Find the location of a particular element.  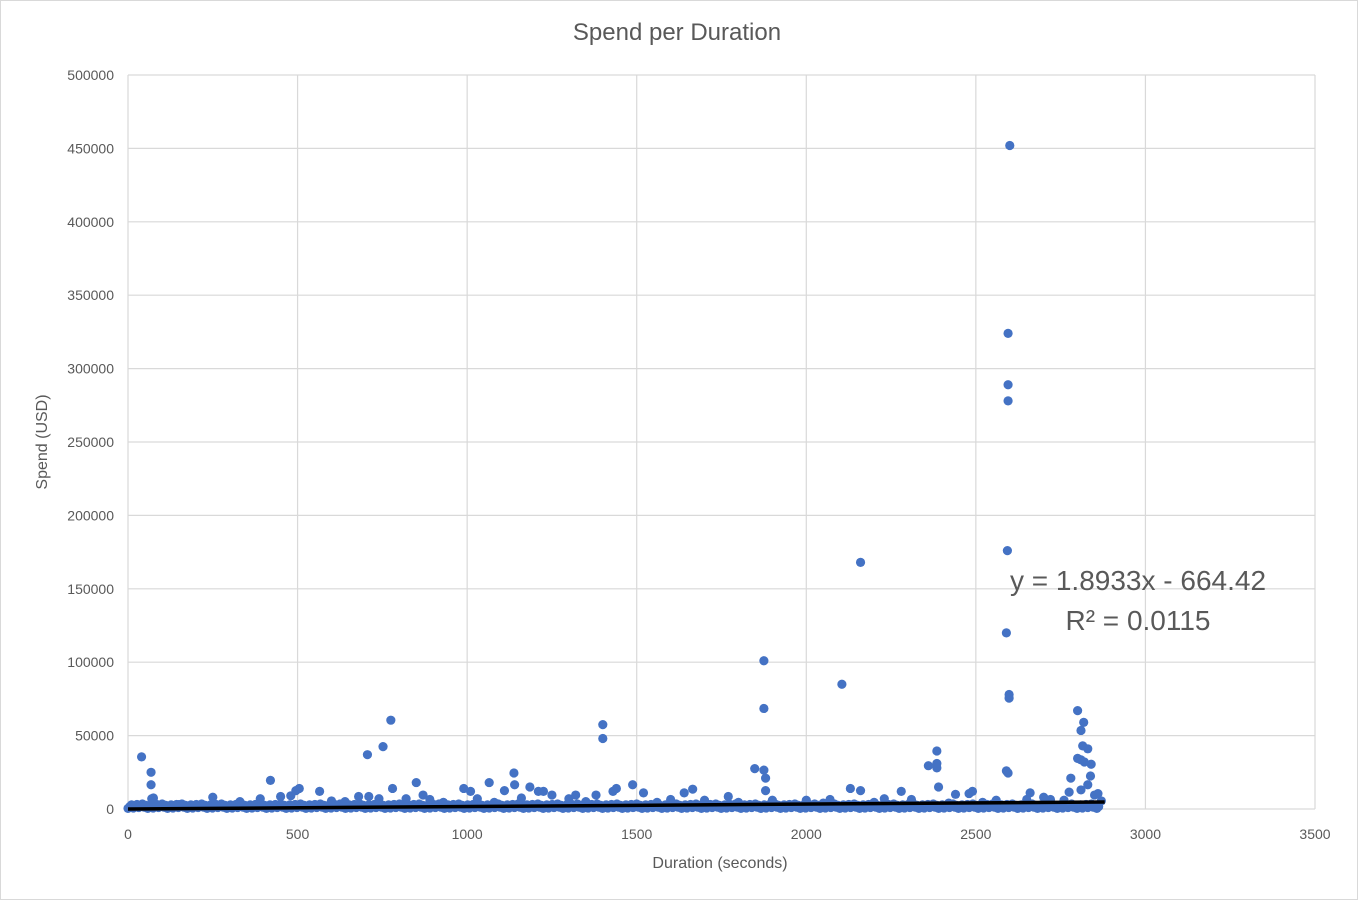

y-tick-label: 200000 is located at coordinates (90, 515).